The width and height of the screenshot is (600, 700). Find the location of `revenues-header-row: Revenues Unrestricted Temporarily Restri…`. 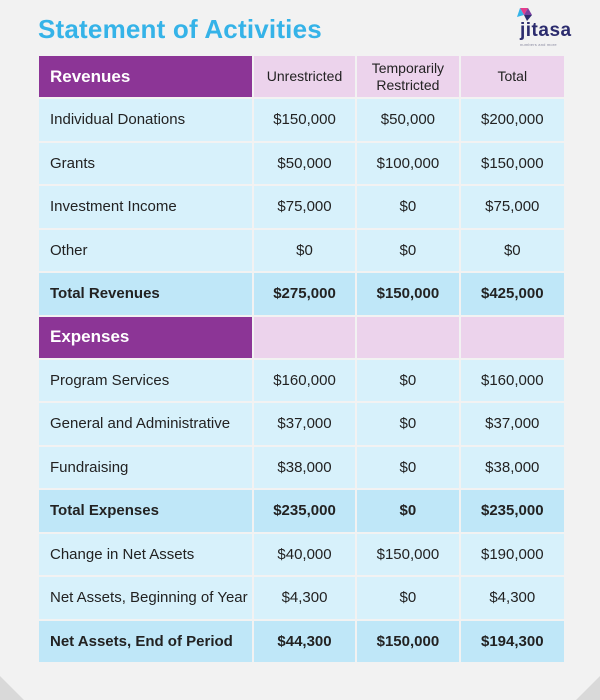

revenues-header-row: Revenues Unrestricted Temporarily Restri… is located at coordinates (301, 76).